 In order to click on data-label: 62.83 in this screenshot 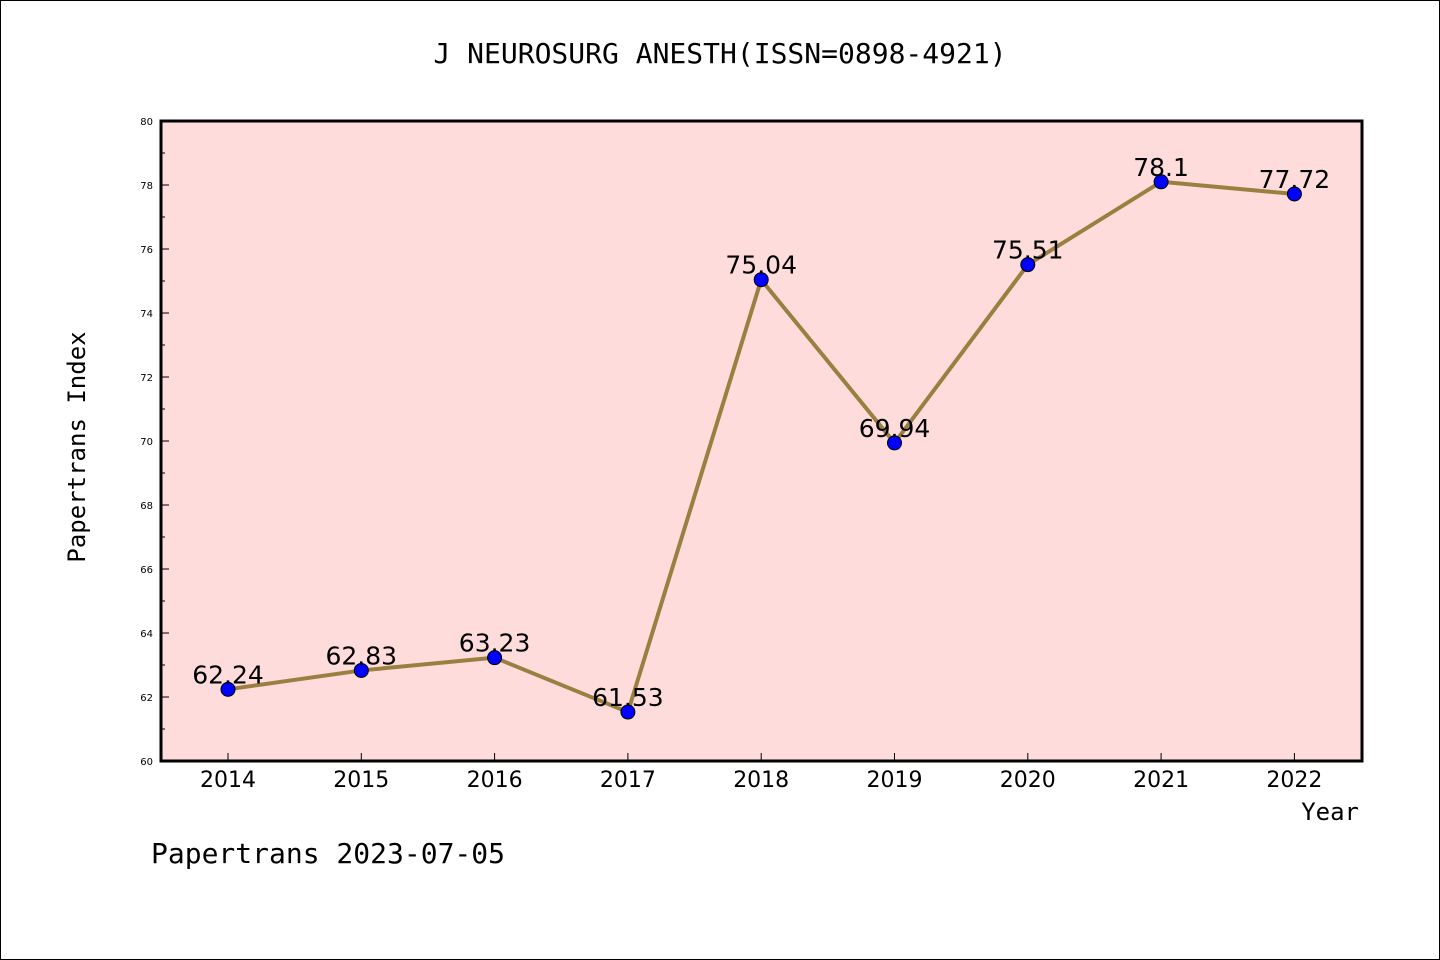, I will do `click(362, 655)`.